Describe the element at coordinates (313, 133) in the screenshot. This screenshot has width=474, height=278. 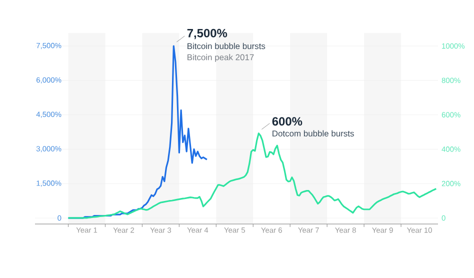
I see `annotation: Dotcom bubble bursts` at that location.